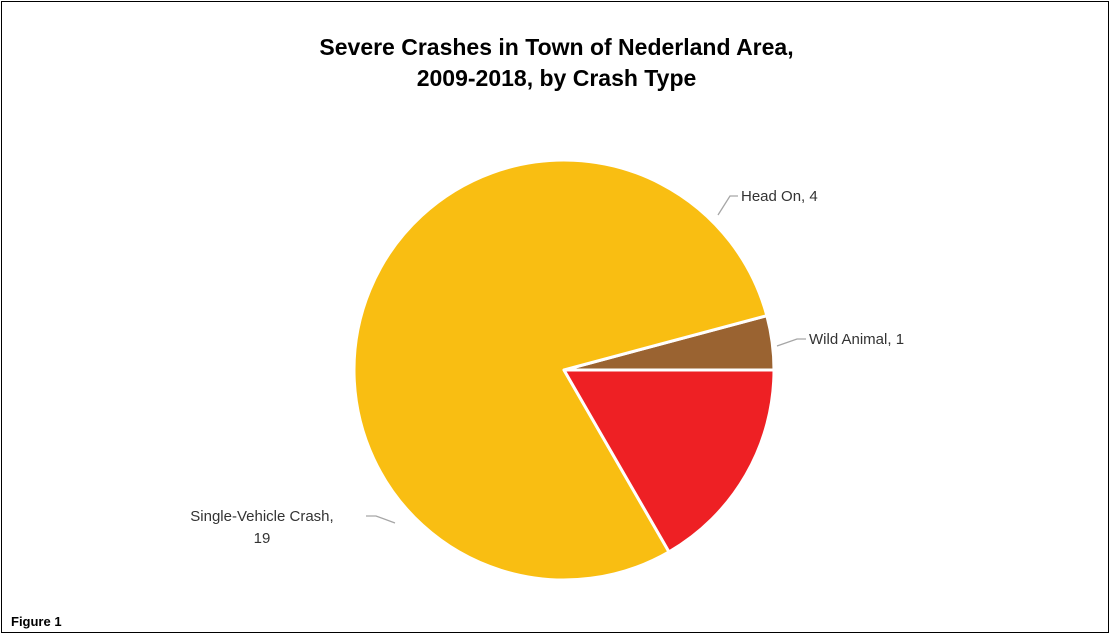  I want to click on chart-title-line2: 2009-2018, by Crash Type, so click(556, 78).